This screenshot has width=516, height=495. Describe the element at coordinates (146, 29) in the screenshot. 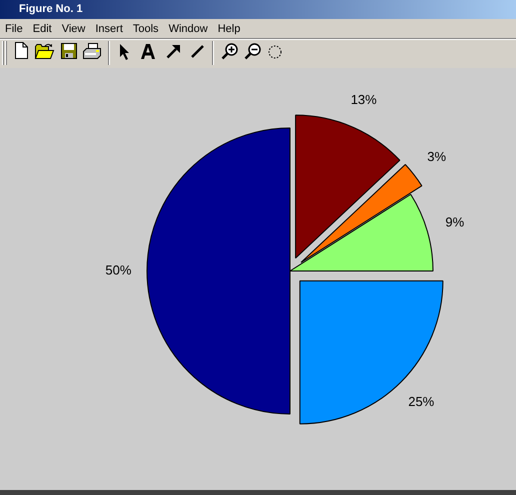

I see `text: Tools` at that location.